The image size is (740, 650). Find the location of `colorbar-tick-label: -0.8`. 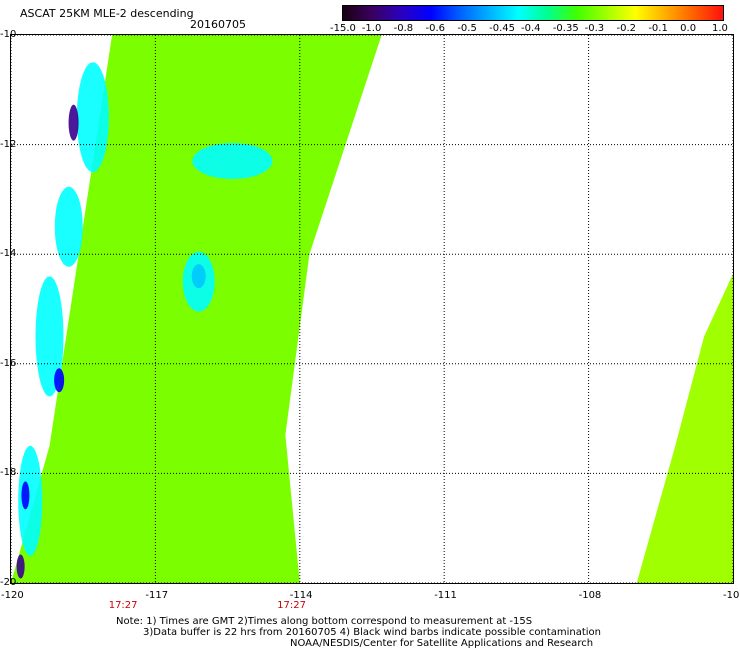

colorbar-tick-label: -0.8 is located at coordinates (403, 28).